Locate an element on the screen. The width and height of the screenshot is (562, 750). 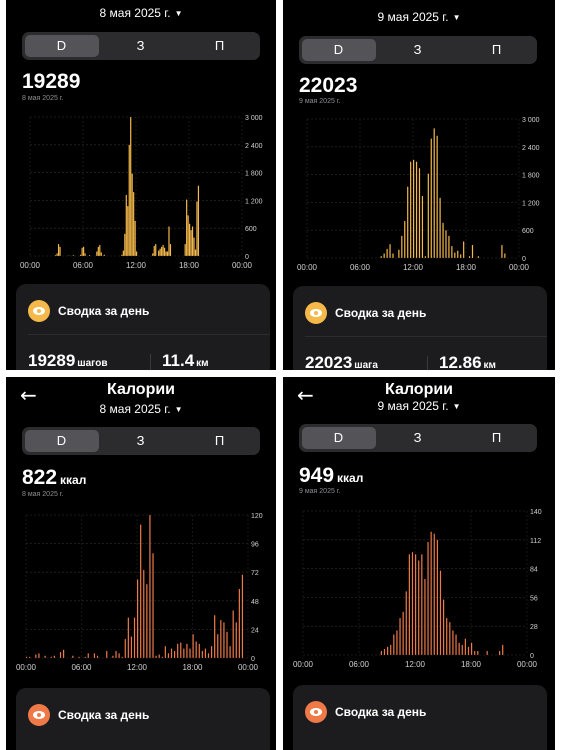
y-tick-label: 72 is located at coordinates (255, 573).